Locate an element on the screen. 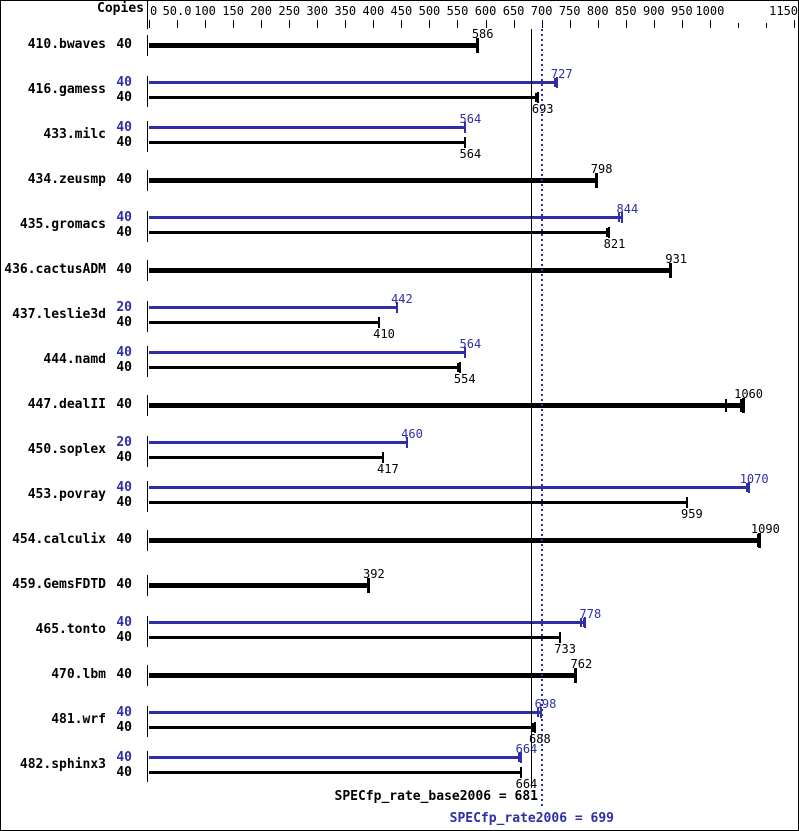 Image resolution: width=799 pixels, height=831 pixels. axis-tick-label: 900 is located at coordinates (653, 11).